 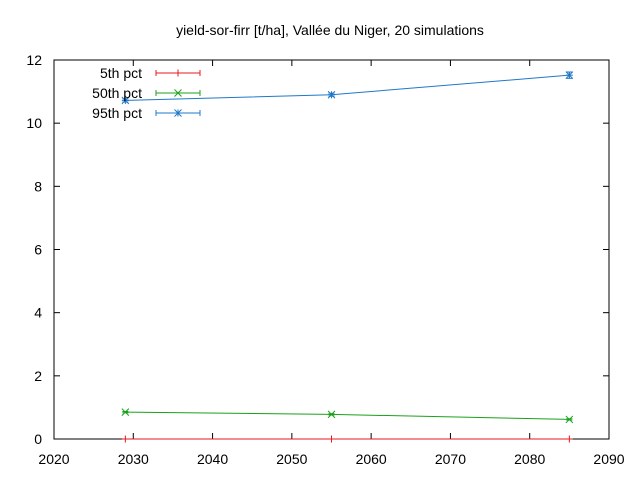 What do you see at coordinates (291, 459) in the screenshot?
I see `x-tick-label: 2050` at bounding box center [291, 459].